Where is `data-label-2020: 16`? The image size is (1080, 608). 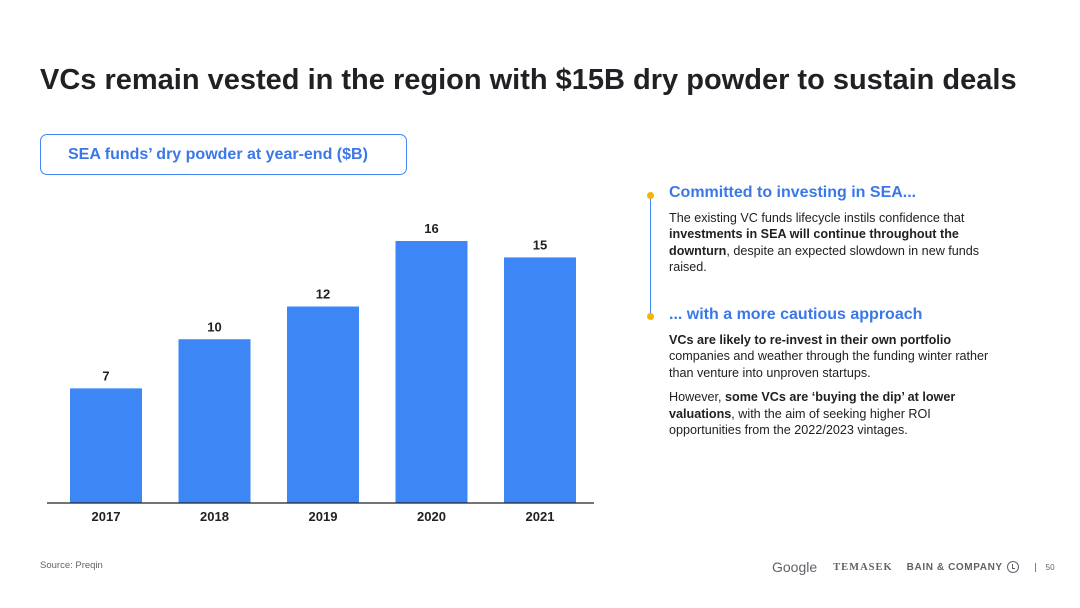
data-label-2020: 16 is located at coordinates (431, 228).